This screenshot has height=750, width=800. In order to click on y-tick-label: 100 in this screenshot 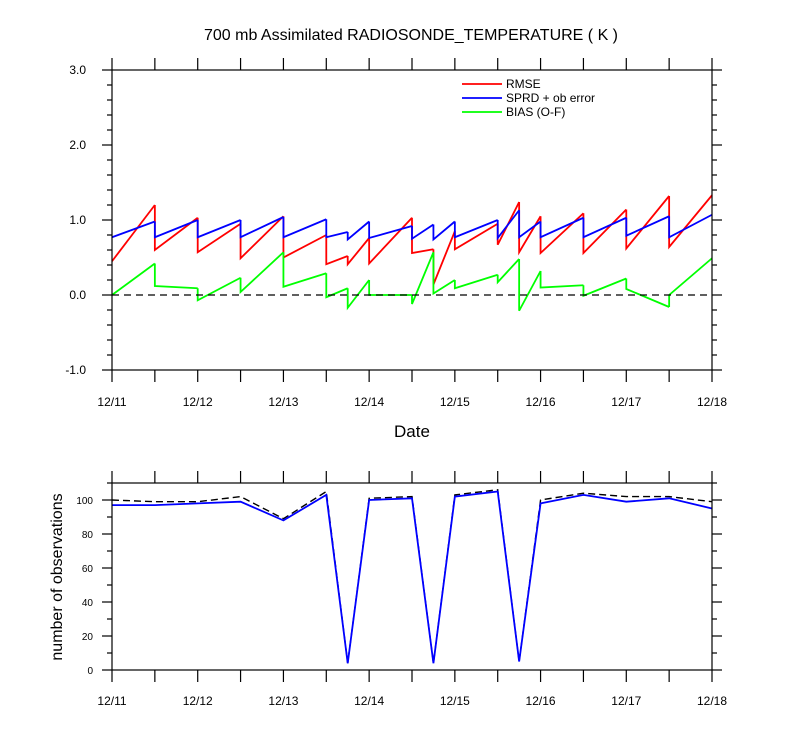, I will do `click(84, 501)`.